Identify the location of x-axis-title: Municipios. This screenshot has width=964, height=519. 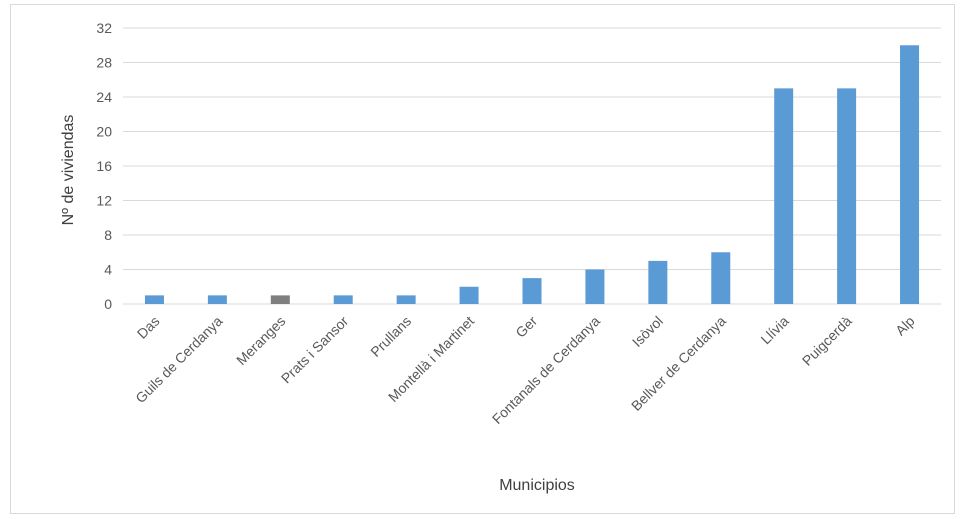
(537, 485).